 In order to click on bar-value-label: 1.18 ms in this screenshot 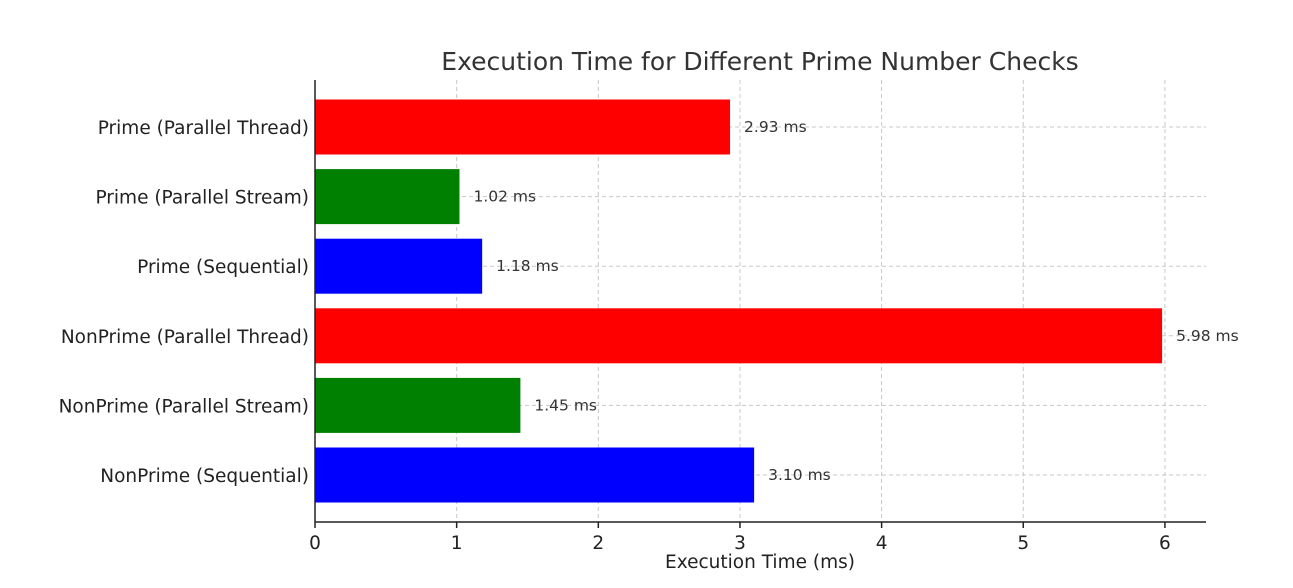, I will do `click(527, 266)`.